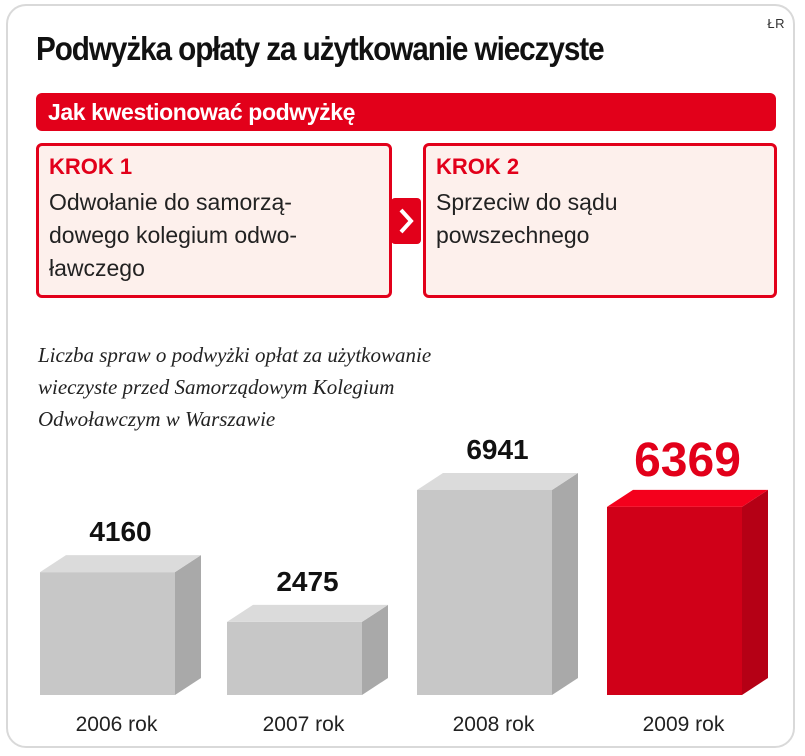 The width and height of the screenshot is (805, 756). I want to click on section-banner: Jak kwestionować podwyżkę, so click(406, 112).